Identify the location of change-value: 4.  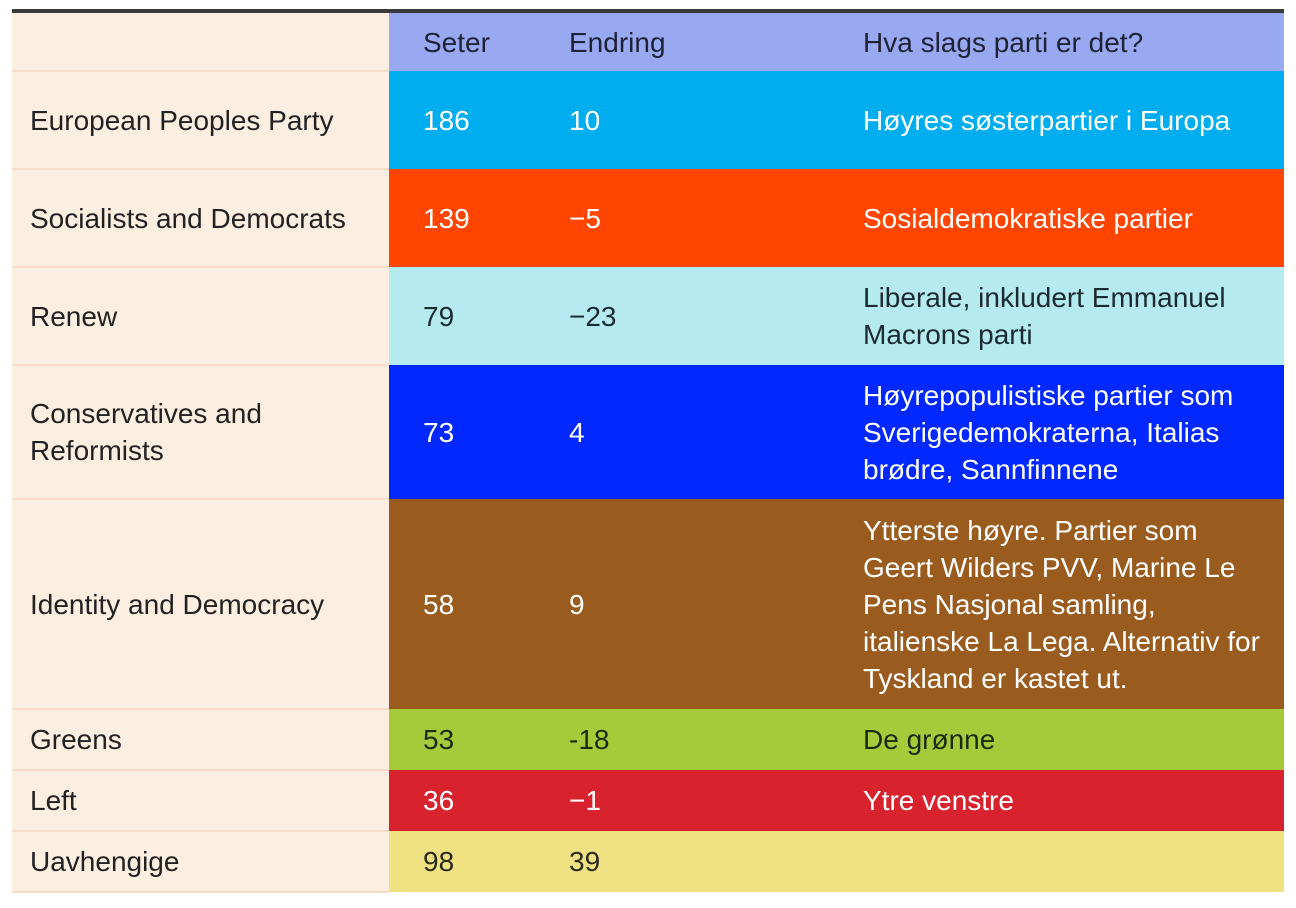
(680, 432).